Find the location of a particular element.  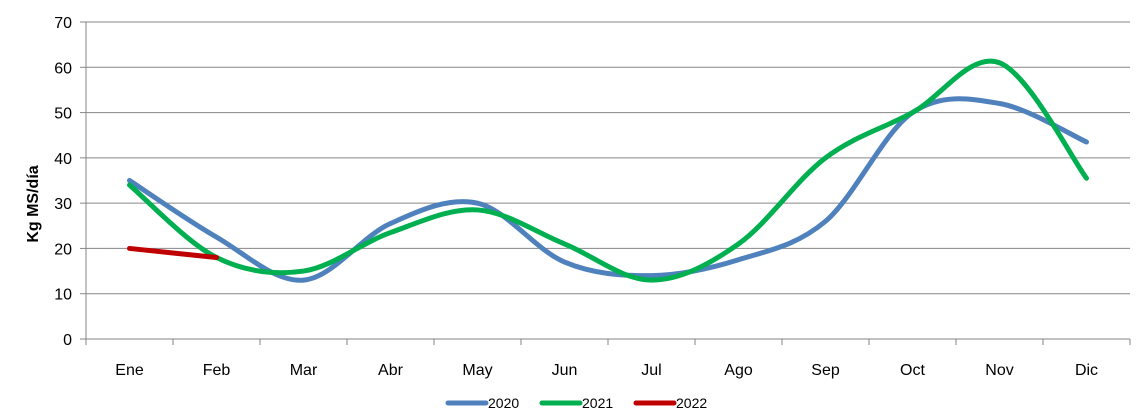

x-tick-label: Ene is located at coordinates (129, 370).